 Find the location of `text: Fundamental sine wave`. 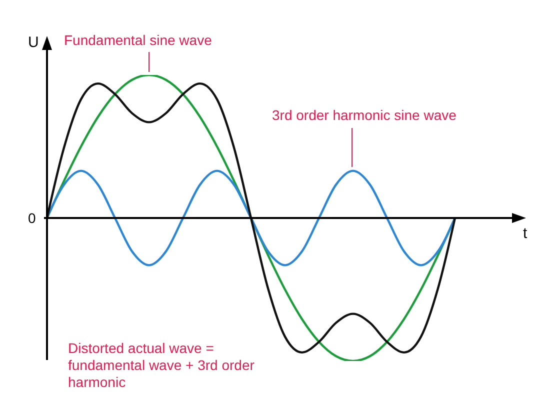

text: Fundamental sine wave is located at coordinates (138, 40).